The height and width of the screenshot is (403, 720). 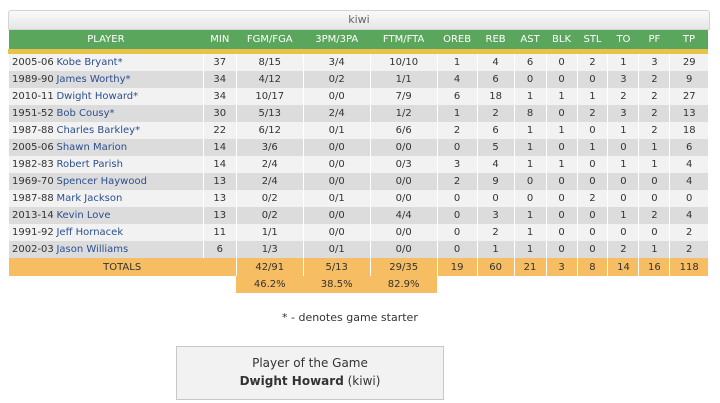 I want to click on tp-cell: 29, so click(x=688, y=61).